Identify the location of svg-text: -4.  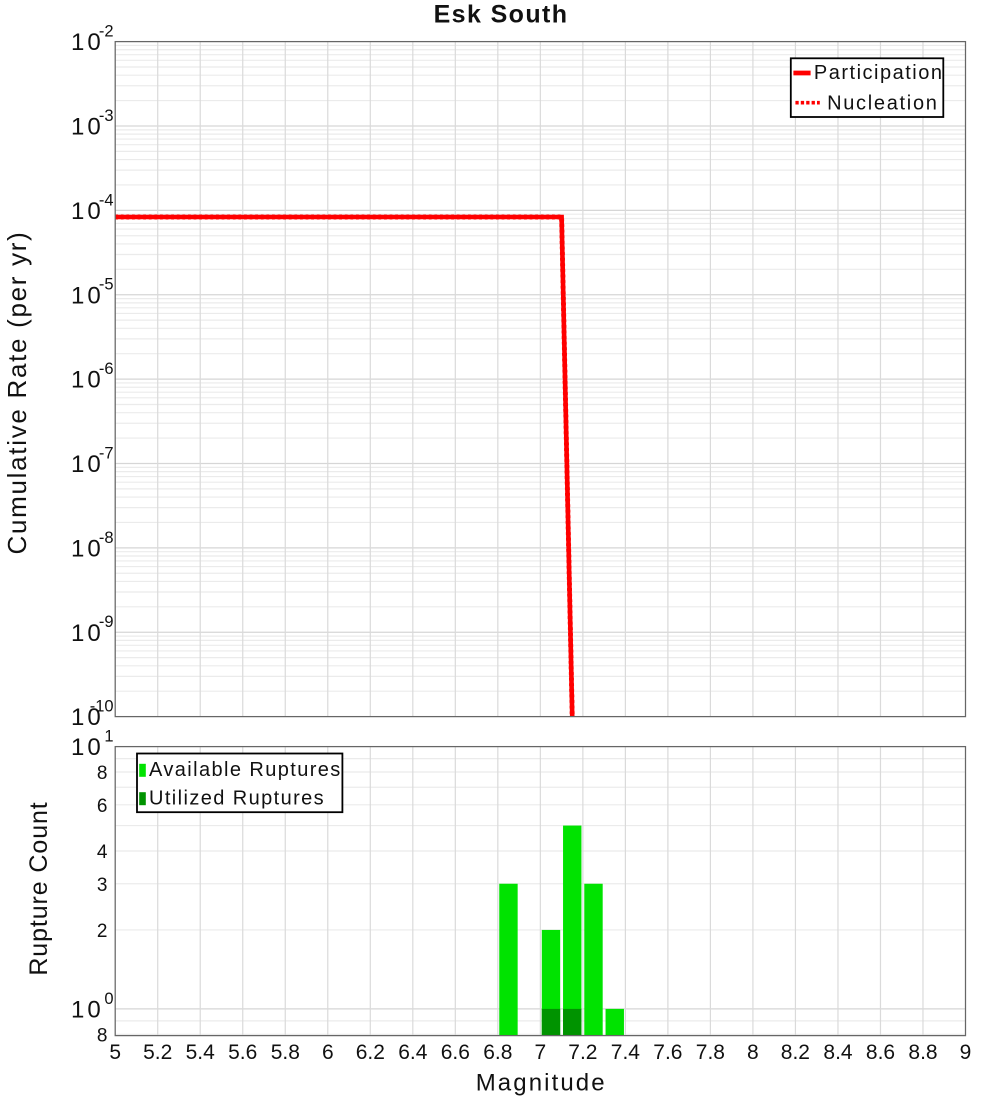
(106, 200).